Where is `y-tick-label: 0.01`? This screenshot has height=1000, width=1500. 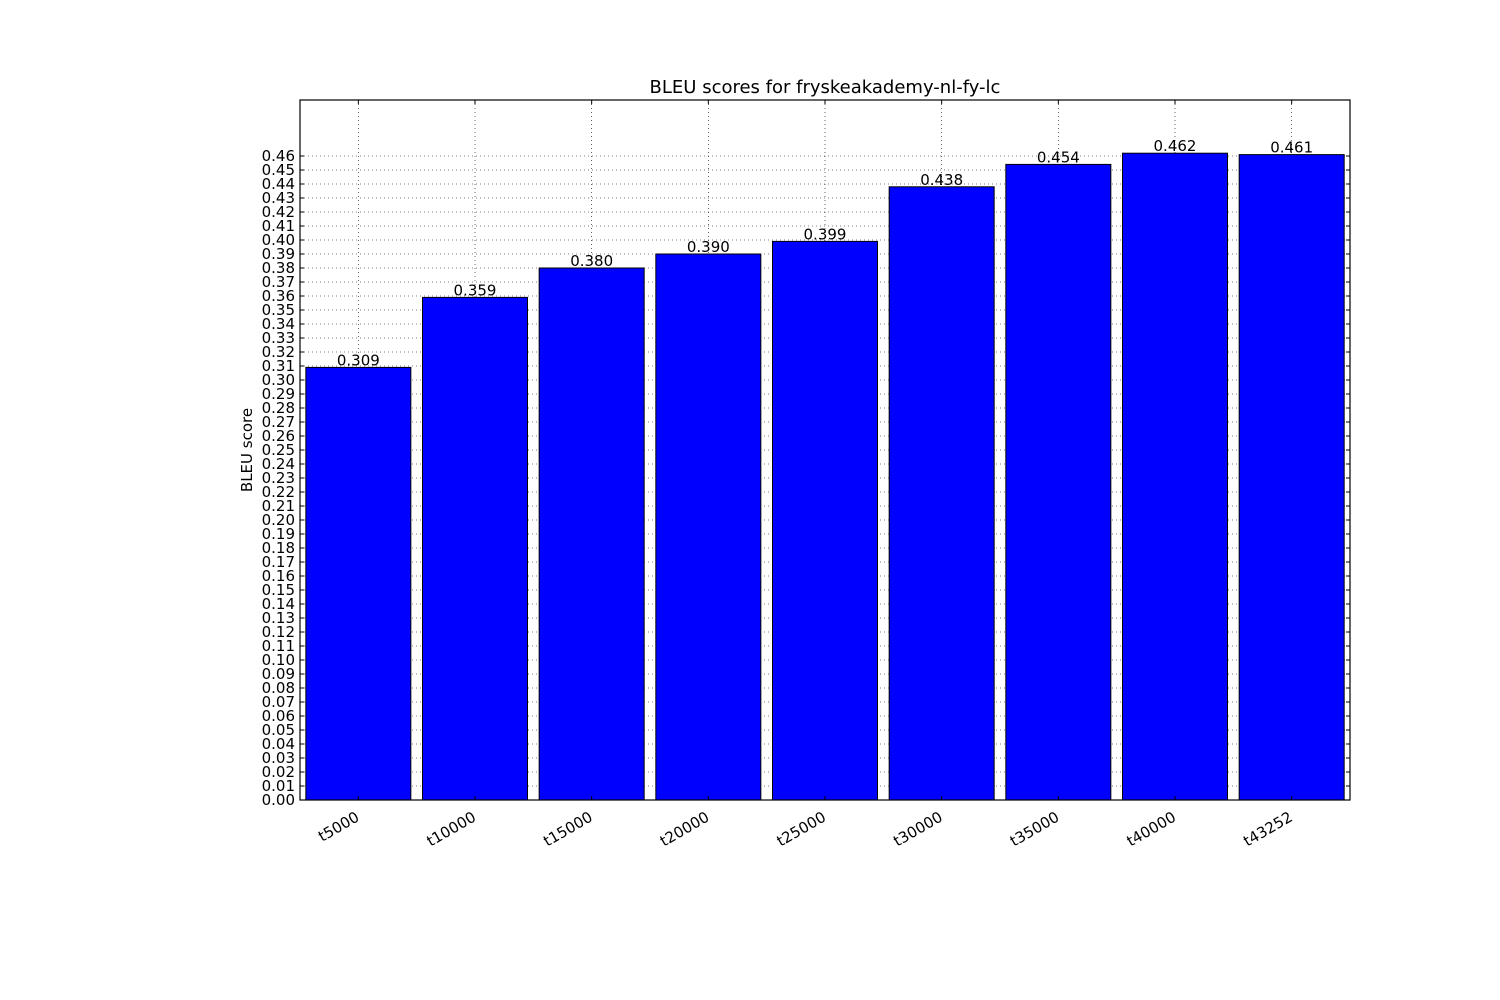
y-tick-label: 0.01 is located at coordinates (278, 786).